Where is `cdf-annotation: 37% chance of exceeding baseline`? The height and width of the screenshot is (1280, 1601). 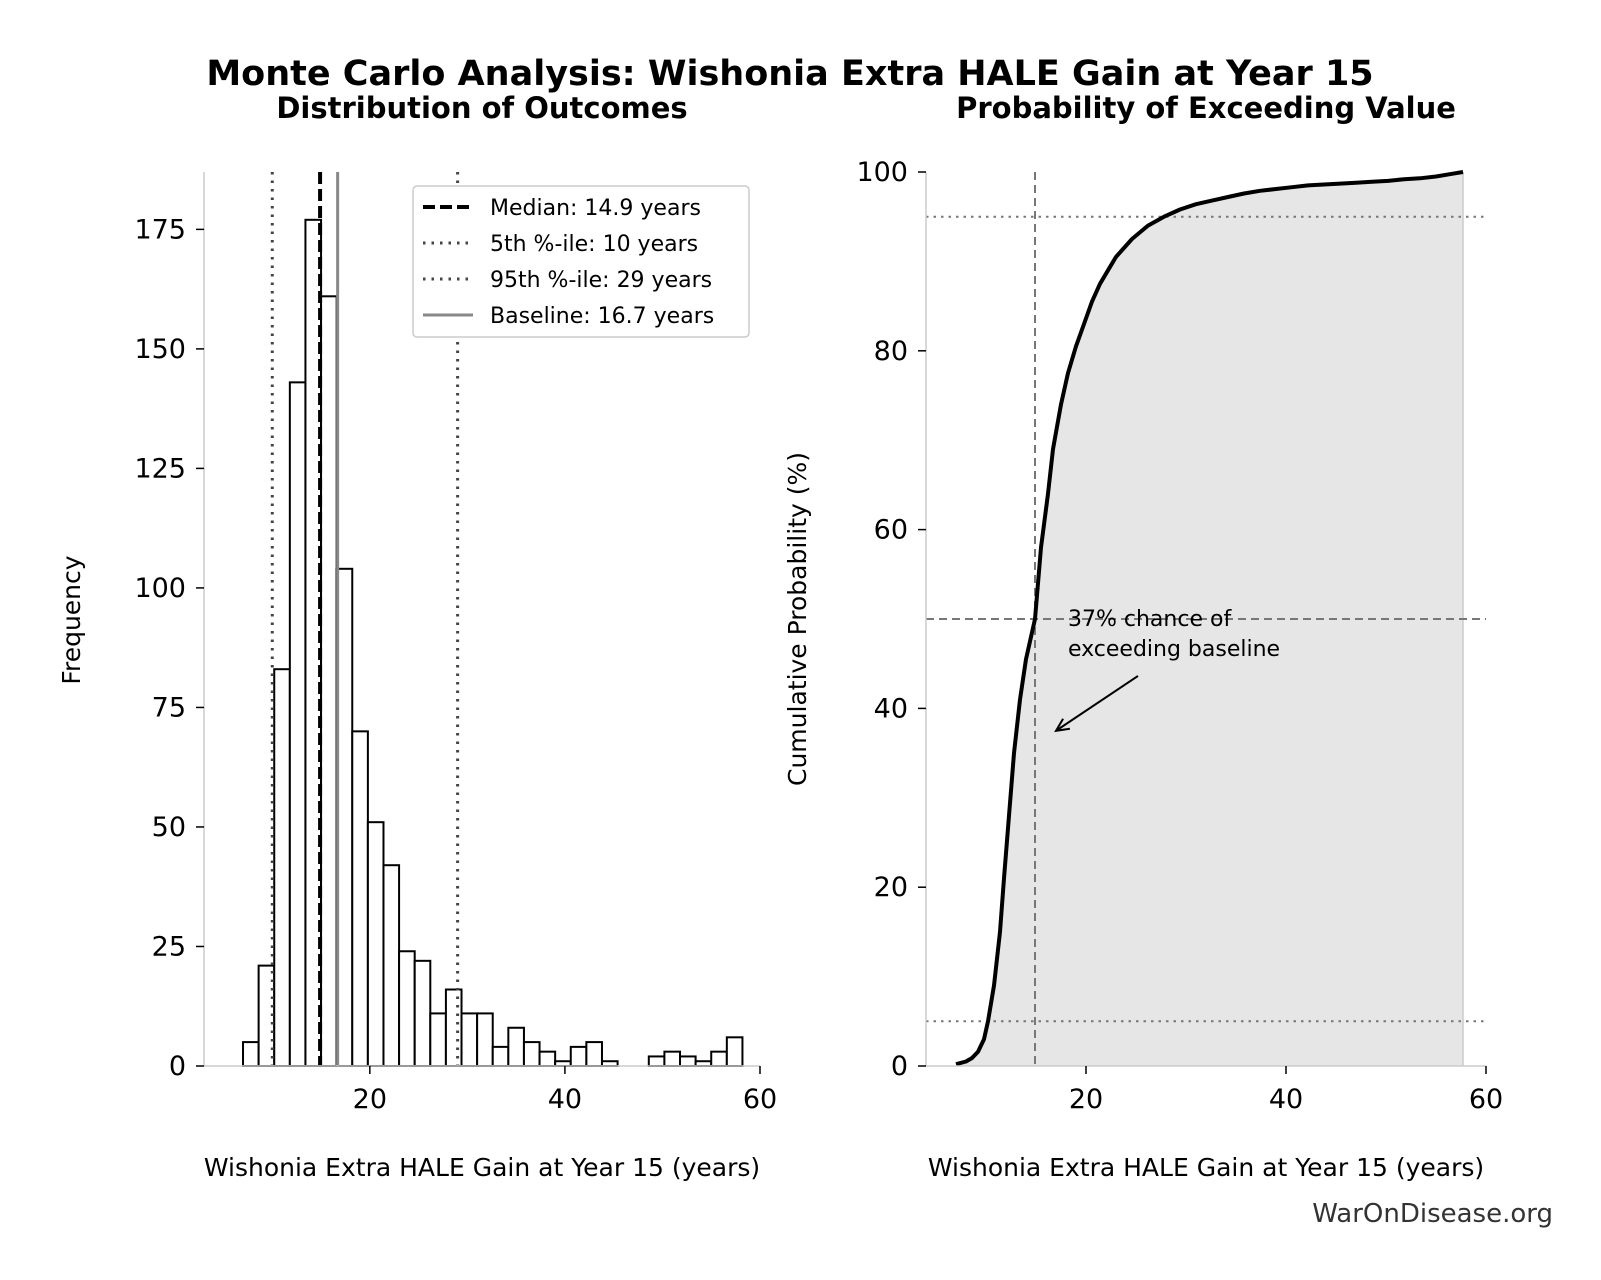 cdf-annotation: 37% chance of exceeding baseline is located at coordinates (1167, 670).